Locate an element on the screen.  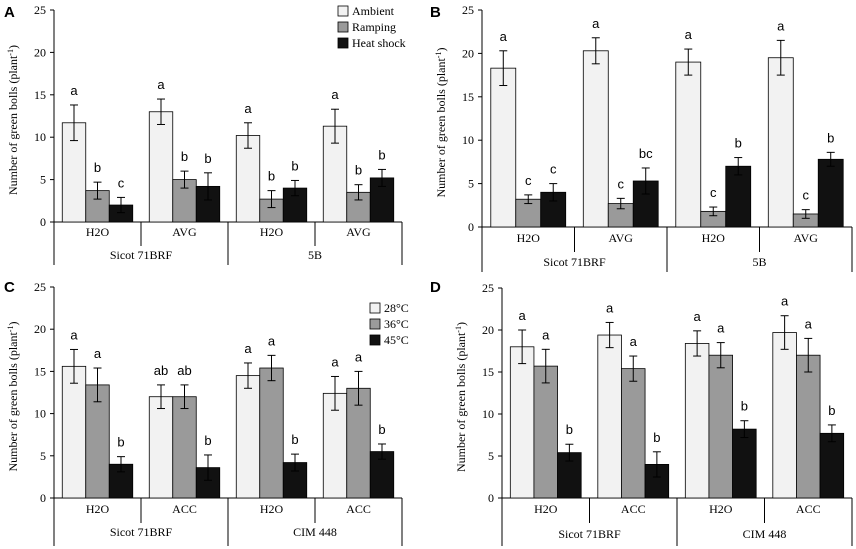
panel-b-letter: B is located at coordinates (435, 12).